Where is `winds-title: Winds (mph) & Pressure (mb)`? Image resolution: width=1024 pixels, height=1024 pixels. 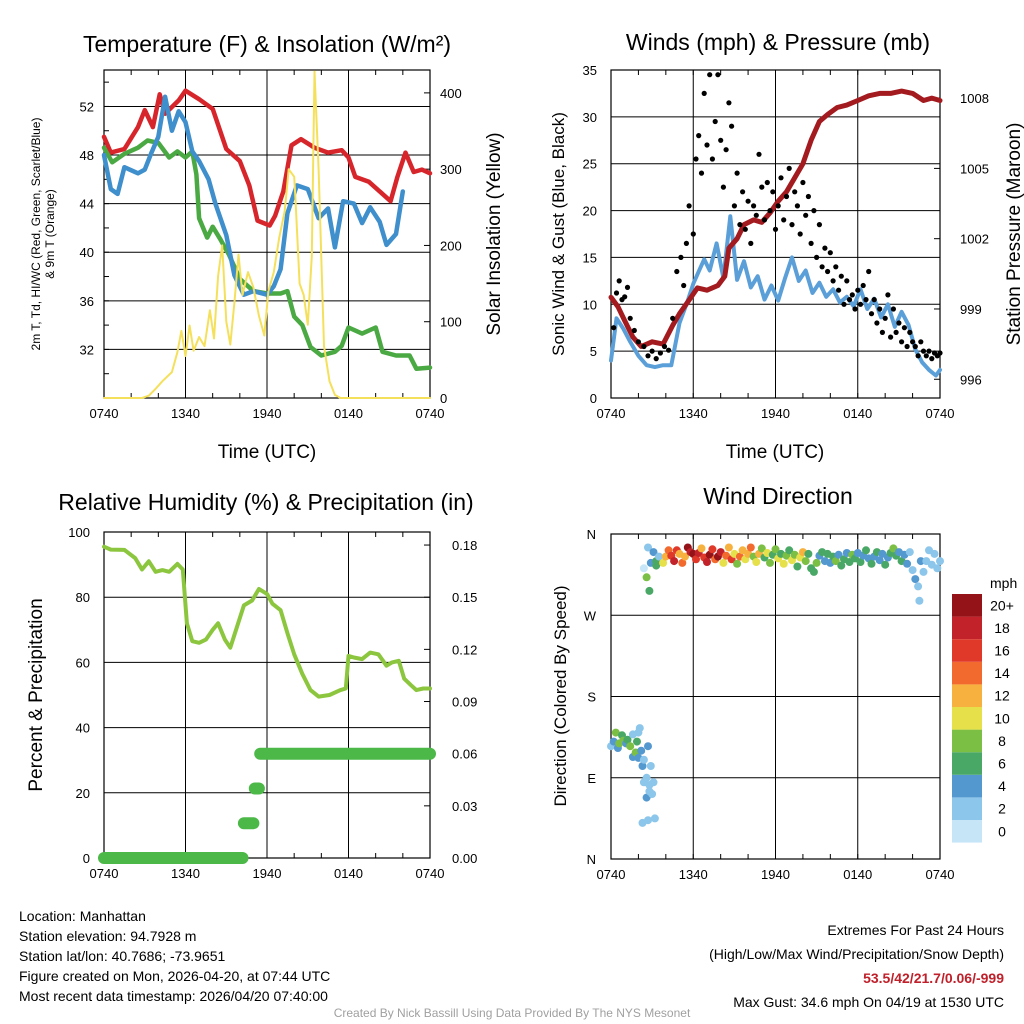 winds-title: Winds (mph) & Pressure (mb) is located at coordinates (778, 42).